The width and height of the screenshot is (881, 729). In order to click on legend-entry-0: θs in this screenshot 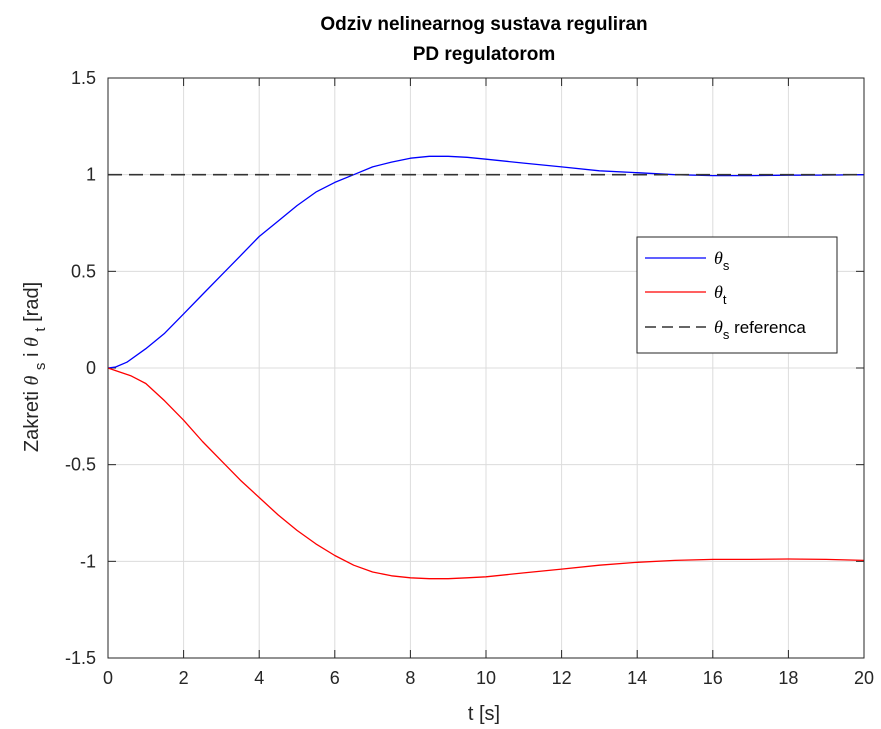, I will do `click(722, 260)`.